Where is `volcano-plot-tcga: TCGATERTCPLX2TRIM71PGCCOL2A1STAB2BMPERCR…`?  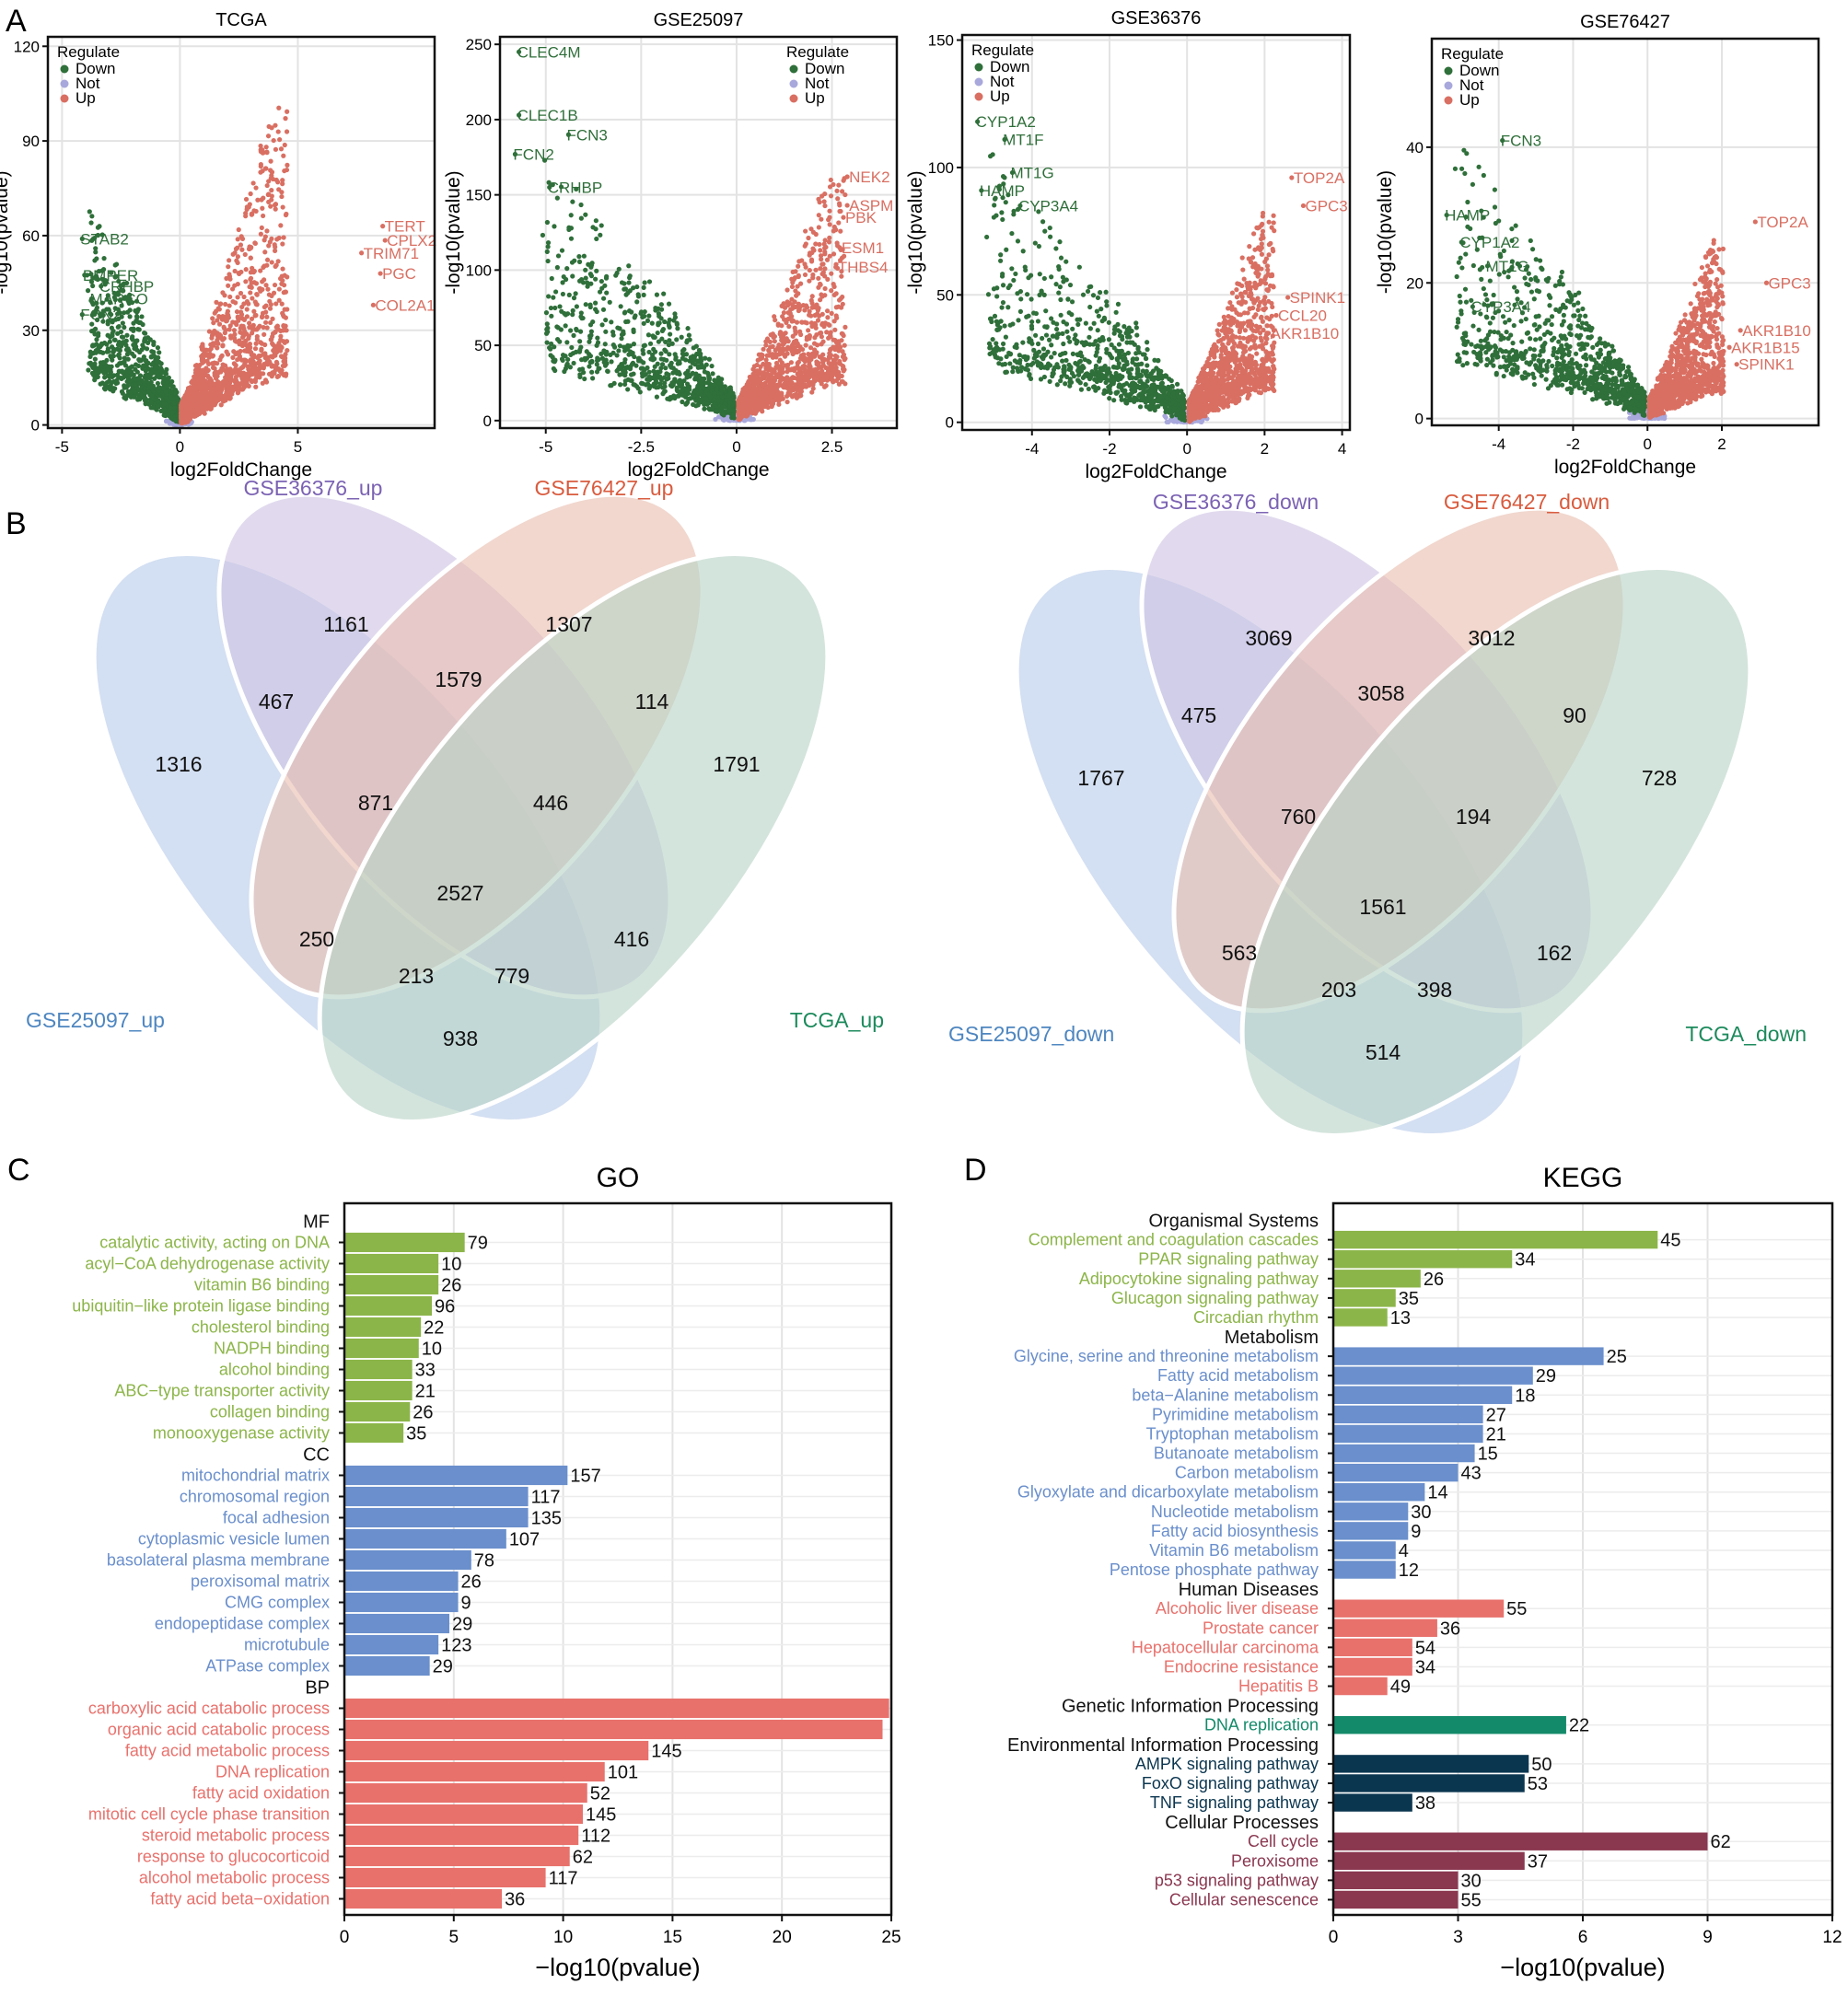 volcano-plot-tcga: TCGATERTCPLX2TRIM71PGCCOL2A1STAB2BMPERCR… is located at coordinates (218, 245).